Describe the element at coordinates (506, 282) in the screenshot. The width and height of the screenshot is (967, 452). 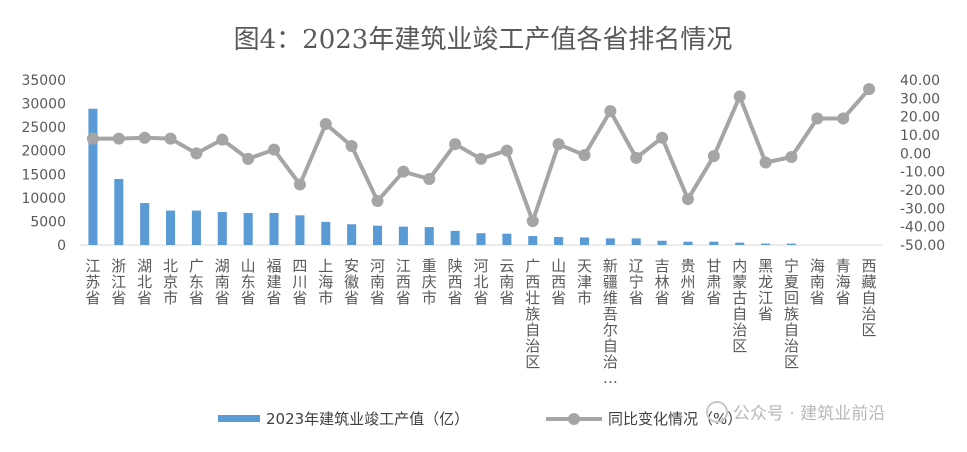
I see `x-tick-label: 云南省` at that location.